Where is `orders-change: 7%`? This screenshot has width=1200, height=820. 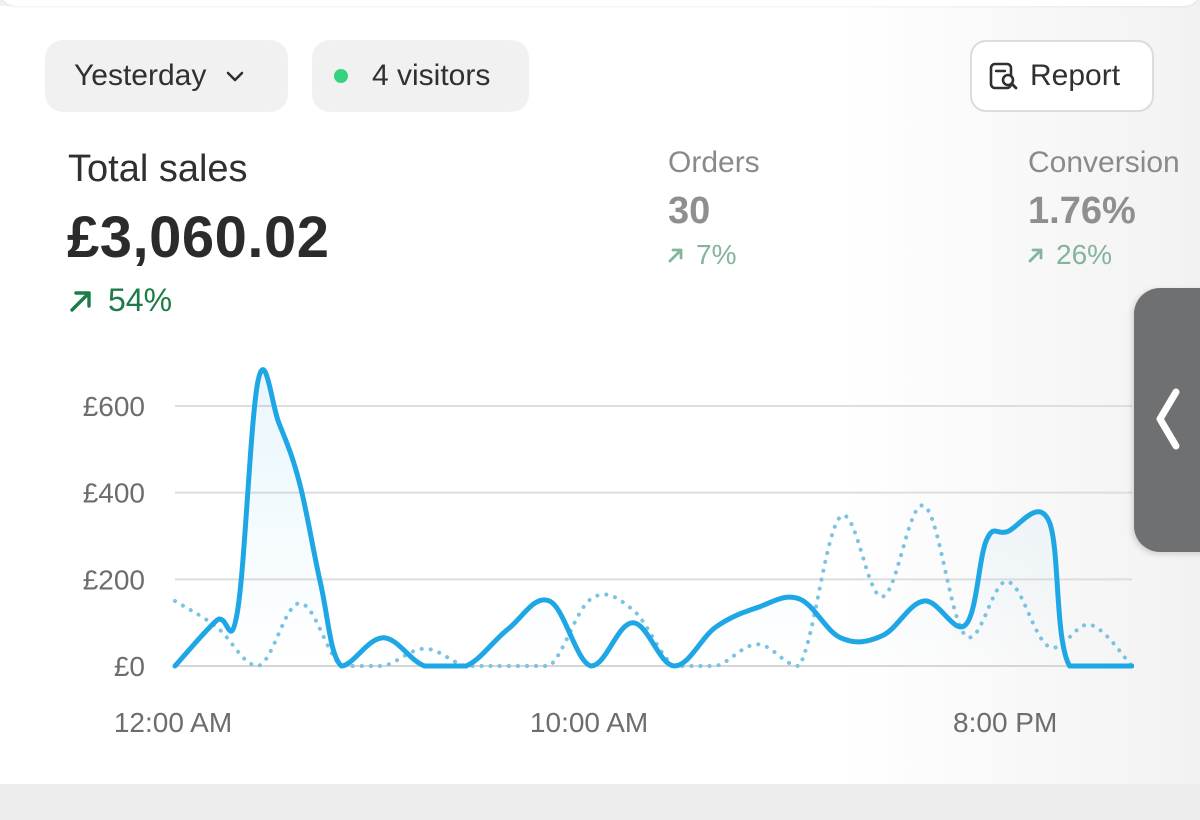
orders-change: 7% is located at coordinates (714, 255).